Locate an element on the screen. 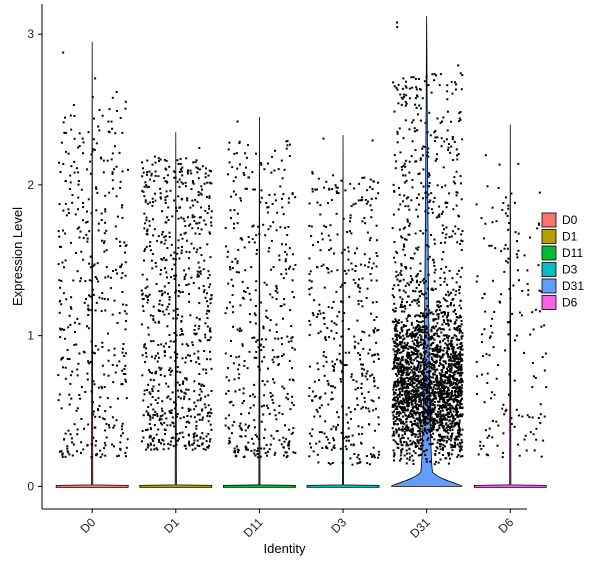  points-D6 is located at coordinates (511, 306).